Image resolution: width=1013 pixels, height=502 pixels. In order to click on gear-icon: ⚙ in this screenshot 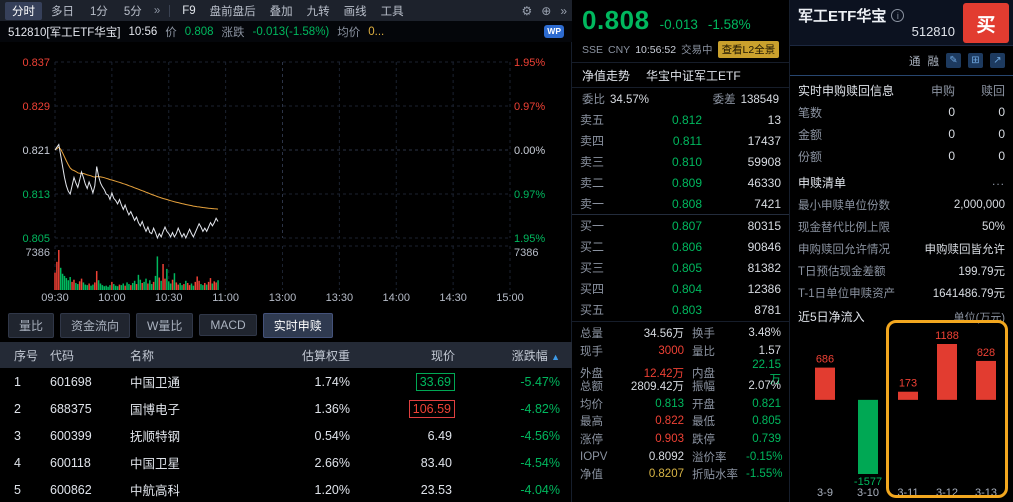, I will do `click(527, 10)`.